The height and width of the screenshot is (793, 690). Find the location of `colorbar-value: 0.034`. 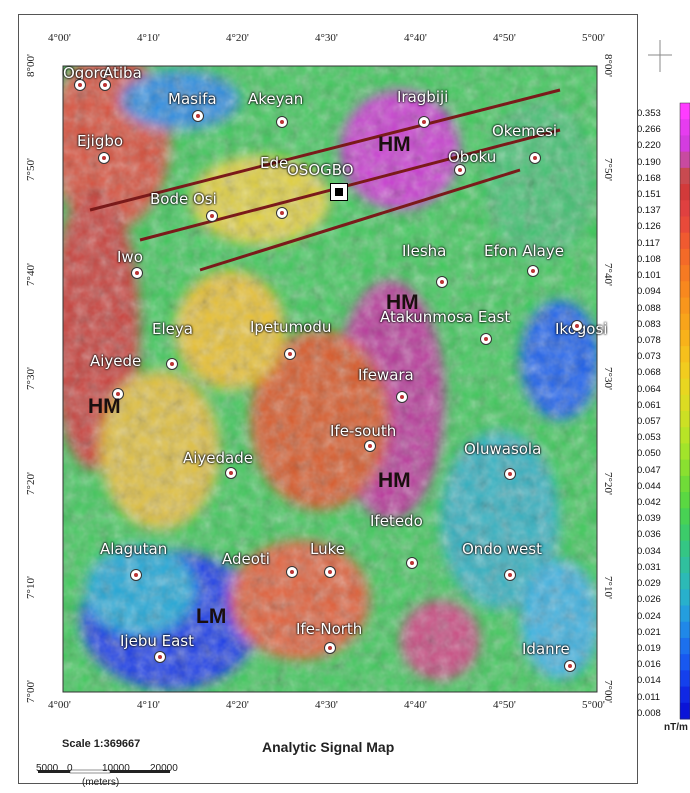

colorbar-value: 0.034 is located at coordinates (649, 551).